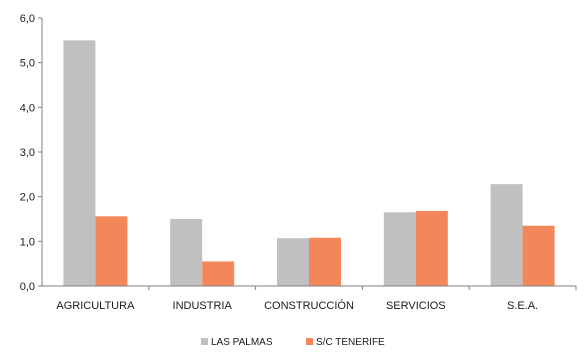  What do you see at coordinates (27, 198) in the screenshot?
I see `y-tick-label: 2,0` at bounding box center [27, 198].